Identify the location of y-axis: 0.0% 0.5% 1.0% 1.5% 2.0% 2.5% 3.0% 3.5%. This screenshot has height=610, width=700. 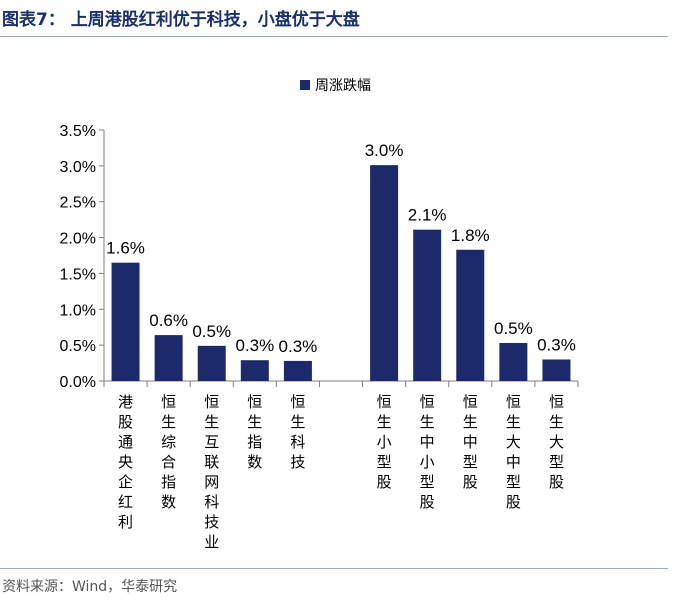
(82, 257).